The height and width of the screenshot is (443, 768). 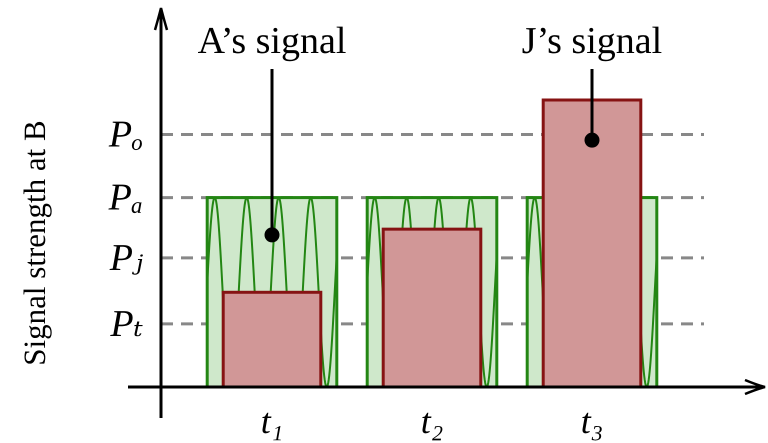 What do you see at coordinates (125, 134) in the screenshot?
I see `ref-line-label: Pₒ` at bounding box center [125, 134].